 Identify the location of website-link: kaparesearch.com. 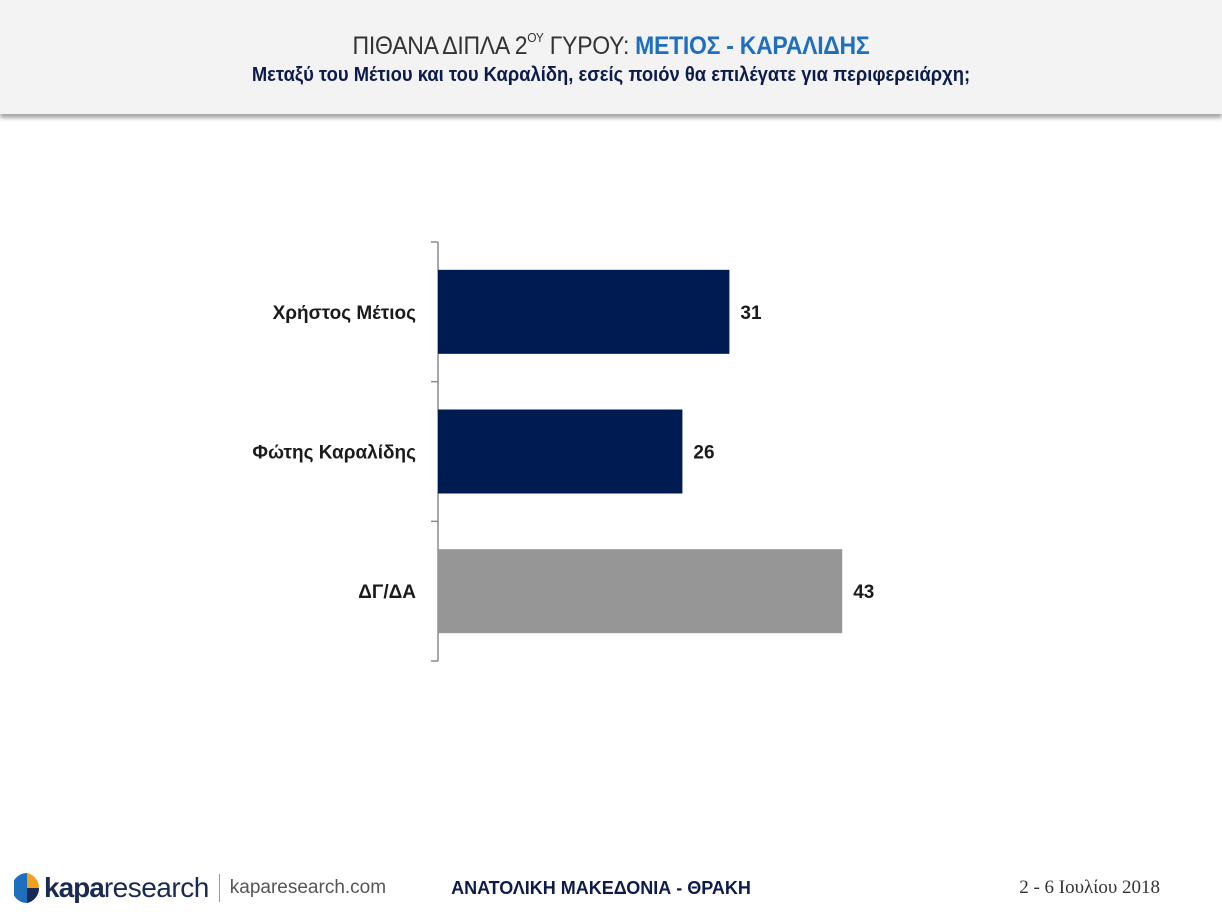
(308, 887).